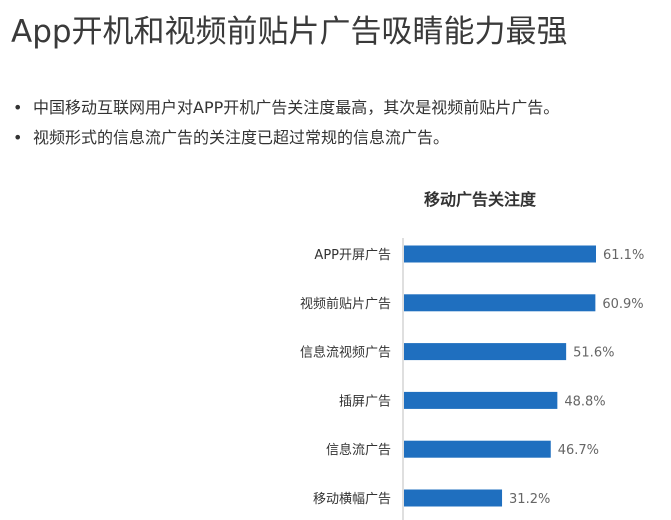 The height and width of the screenshot is (520, 671). I want to click on value-label: 48.8%, so click(584, 401).